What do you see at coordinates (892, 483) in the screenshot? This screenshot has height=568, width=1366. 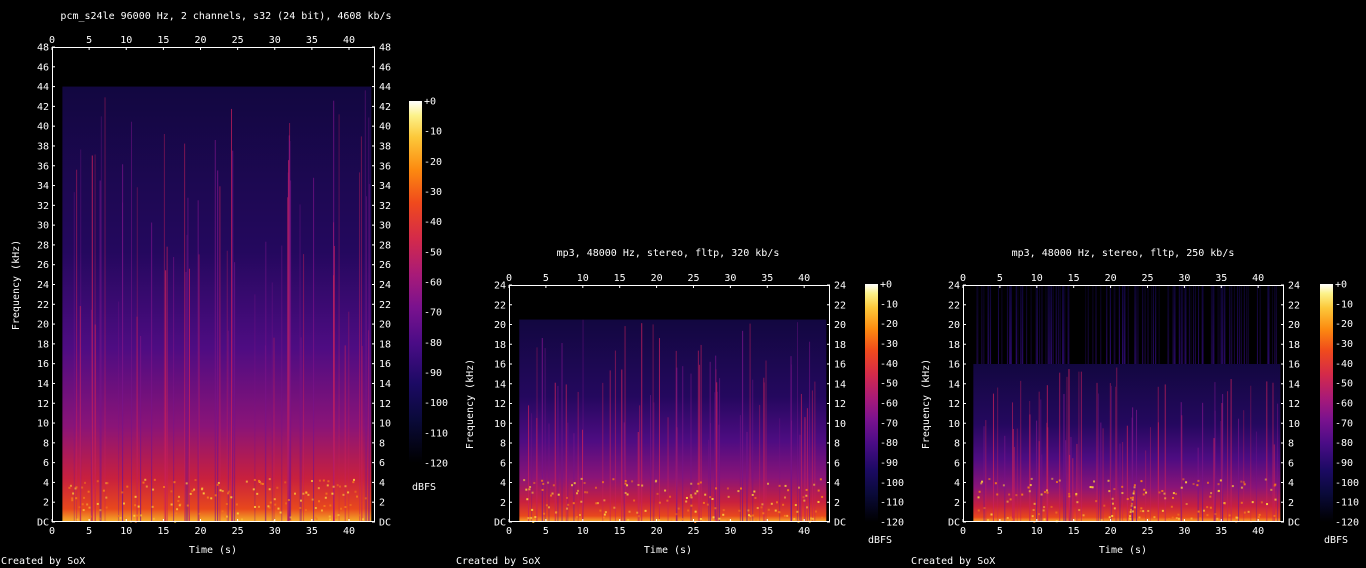 I see `colorbar-tick-label: -100` at bounding box center [892, 483].